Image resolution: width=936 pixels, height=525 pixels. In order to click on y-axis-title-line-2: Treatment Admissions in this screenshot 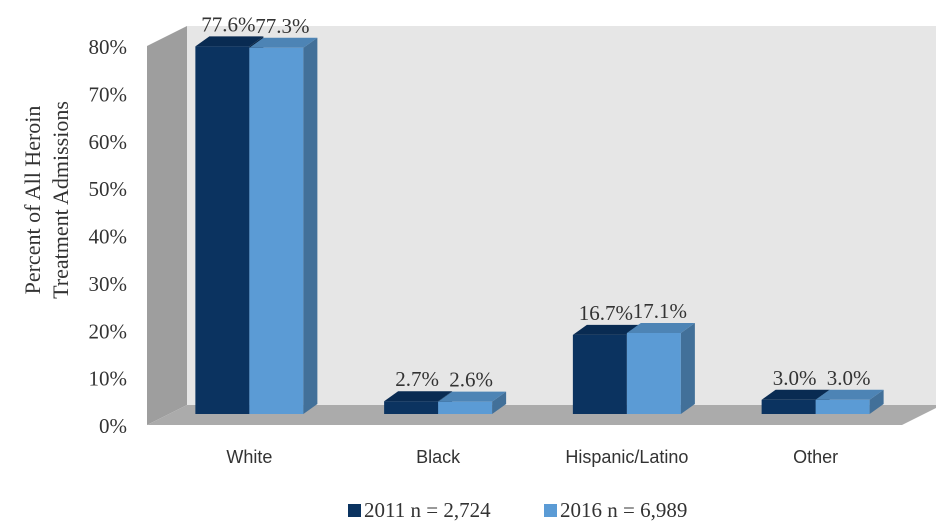, I will do `click(60, 200)`.